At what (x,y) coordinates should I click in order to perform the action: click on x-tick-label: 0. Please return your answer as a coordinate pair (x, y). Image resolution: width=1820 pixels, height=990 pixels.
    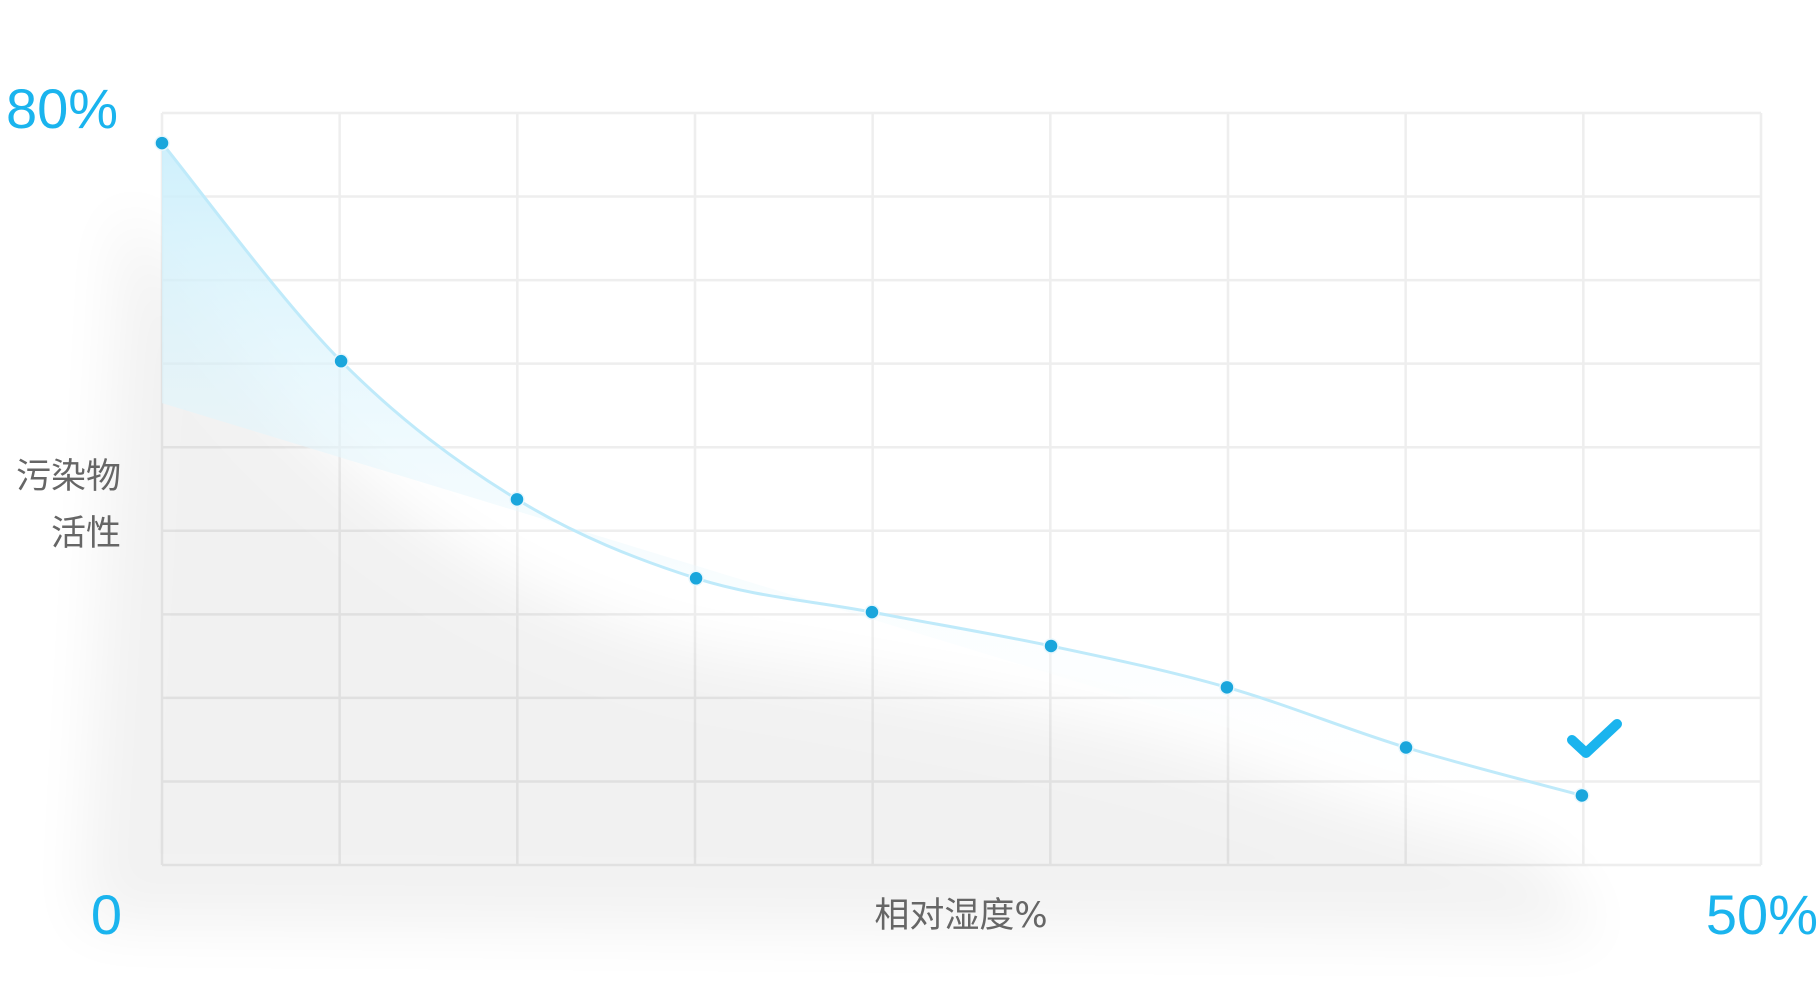
    Looking at the image, I should click on (106, 914).